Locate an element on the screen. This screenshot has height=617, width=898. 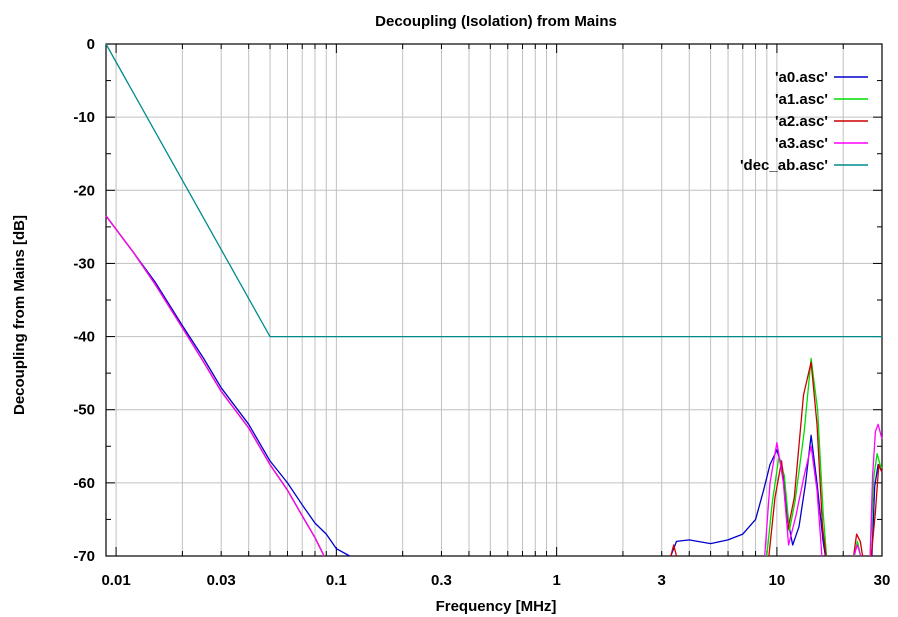
y-tick-label: -30 is located at coordinates (84, 263).